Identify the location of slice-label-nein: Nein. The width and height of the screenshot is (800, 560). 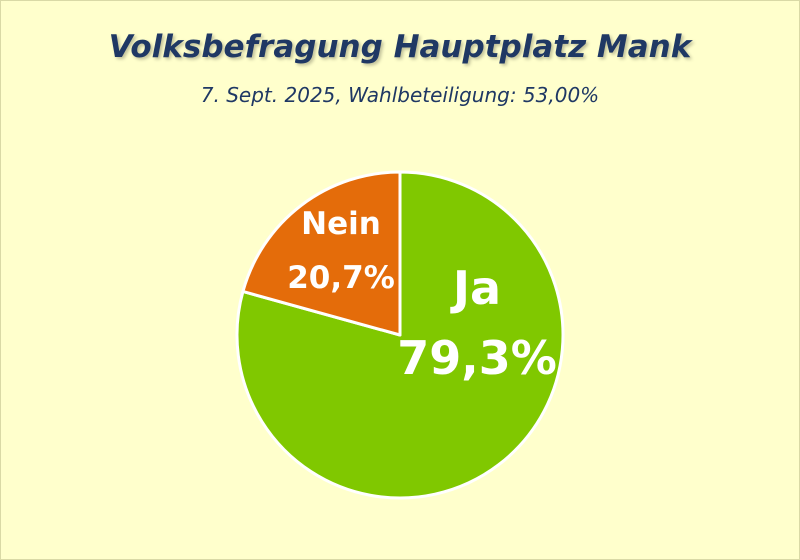
(341, 224).